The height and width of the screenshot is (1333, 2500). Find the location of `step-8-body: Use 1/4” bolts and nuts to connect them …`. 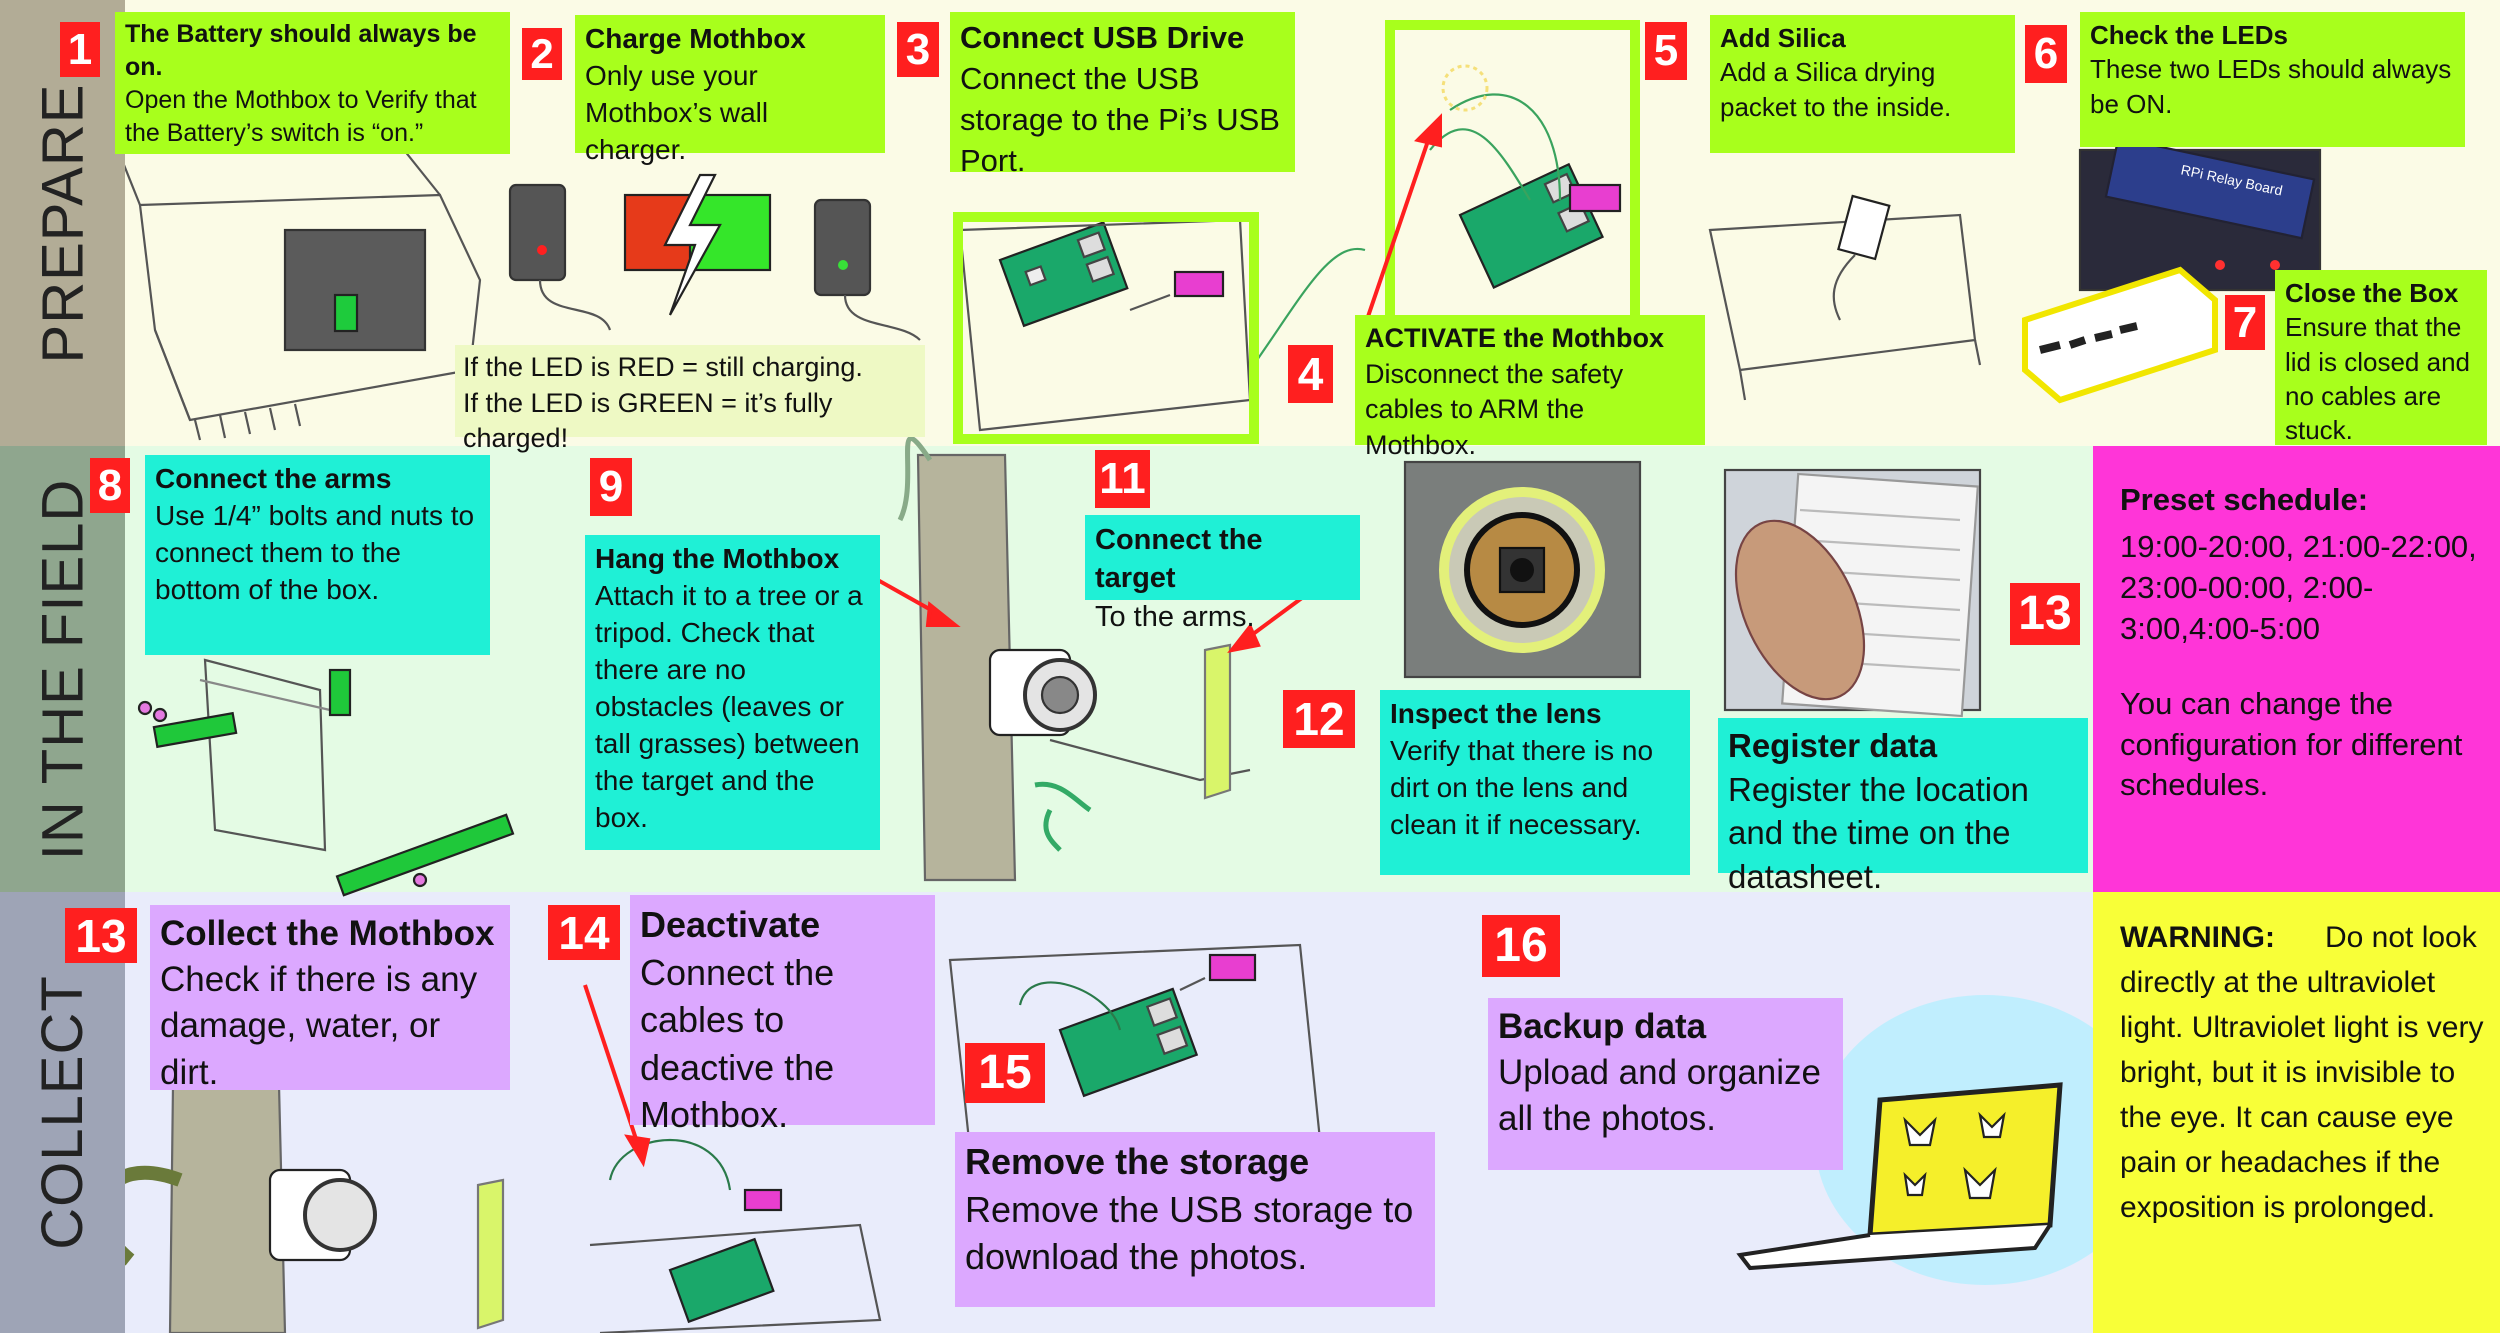

step-8-body: Use 1/4” bolts and nuts to connect them … is located at coordinates (315, 552).